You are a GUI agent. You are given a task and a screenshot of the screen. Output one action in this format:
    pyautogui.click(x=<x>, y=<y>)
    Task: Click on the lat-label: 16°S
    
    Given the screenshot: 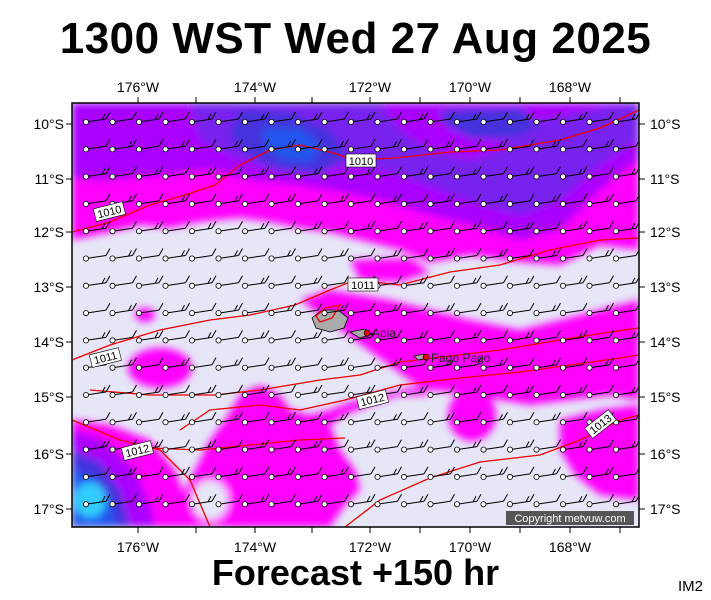 What is the action you would take?
    pyautogui.click(x=48, y=454)
    